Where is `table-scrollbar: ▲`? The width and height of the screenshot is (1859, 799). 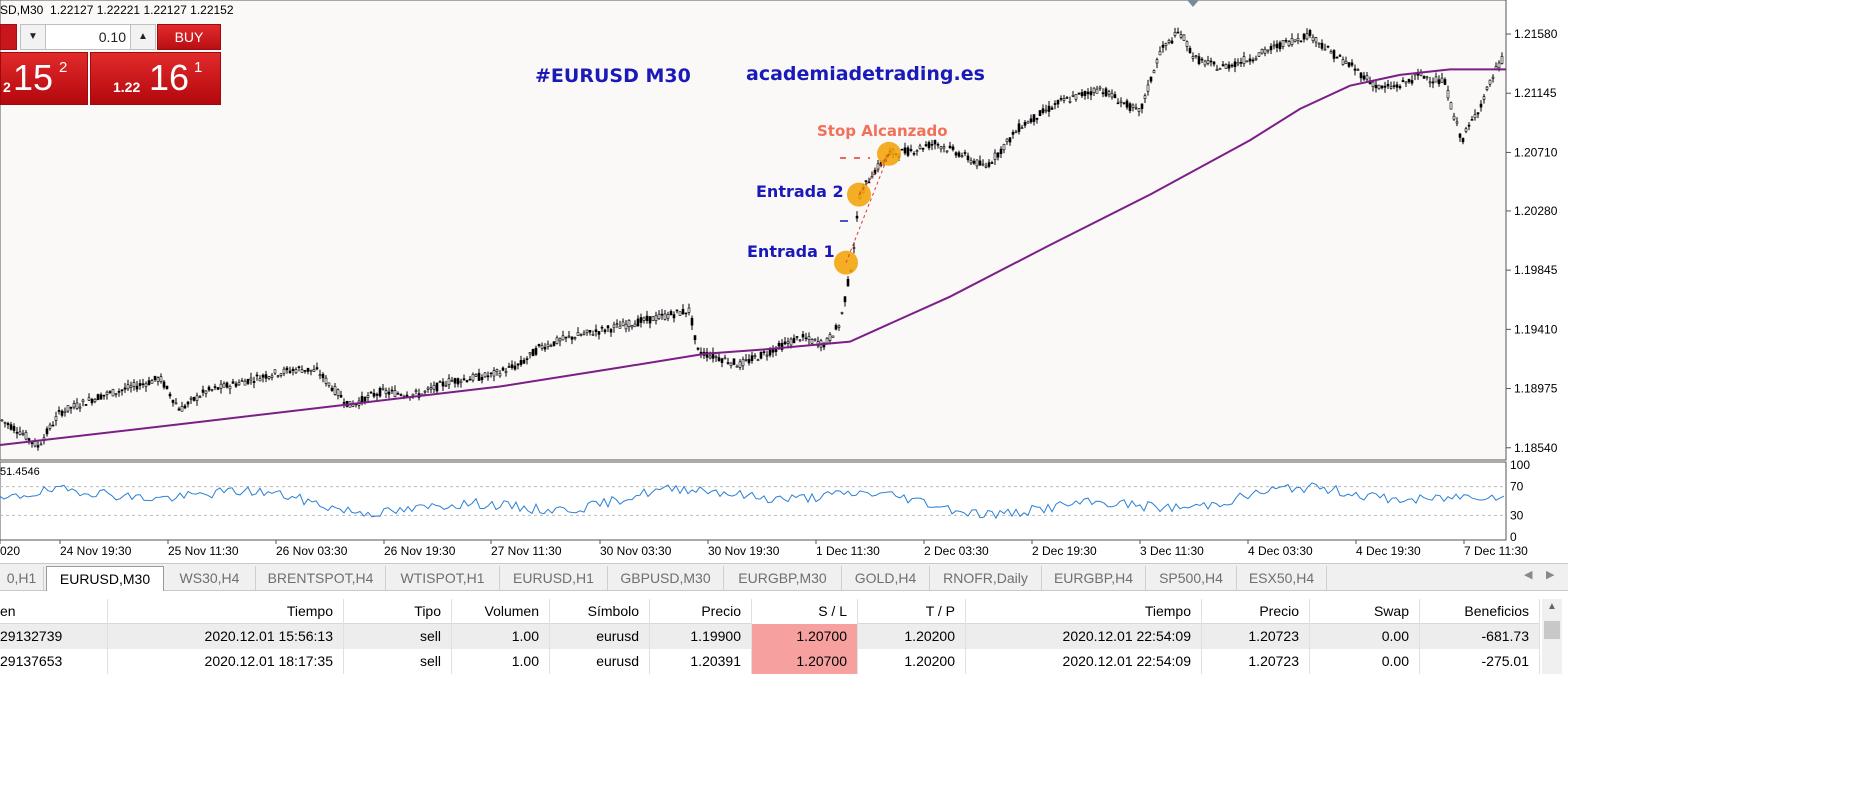 table-scrollbar: ▲ is located at coordinates (1552, 636).